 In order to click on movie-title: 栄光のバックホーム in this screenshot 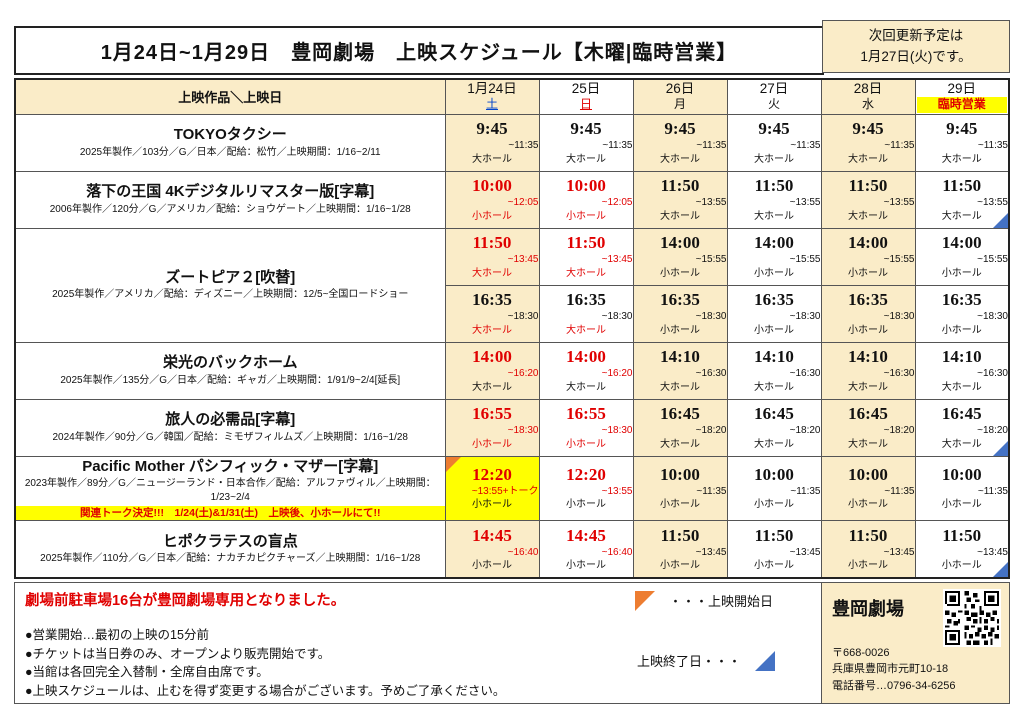, I will do `click(230, 363)`.